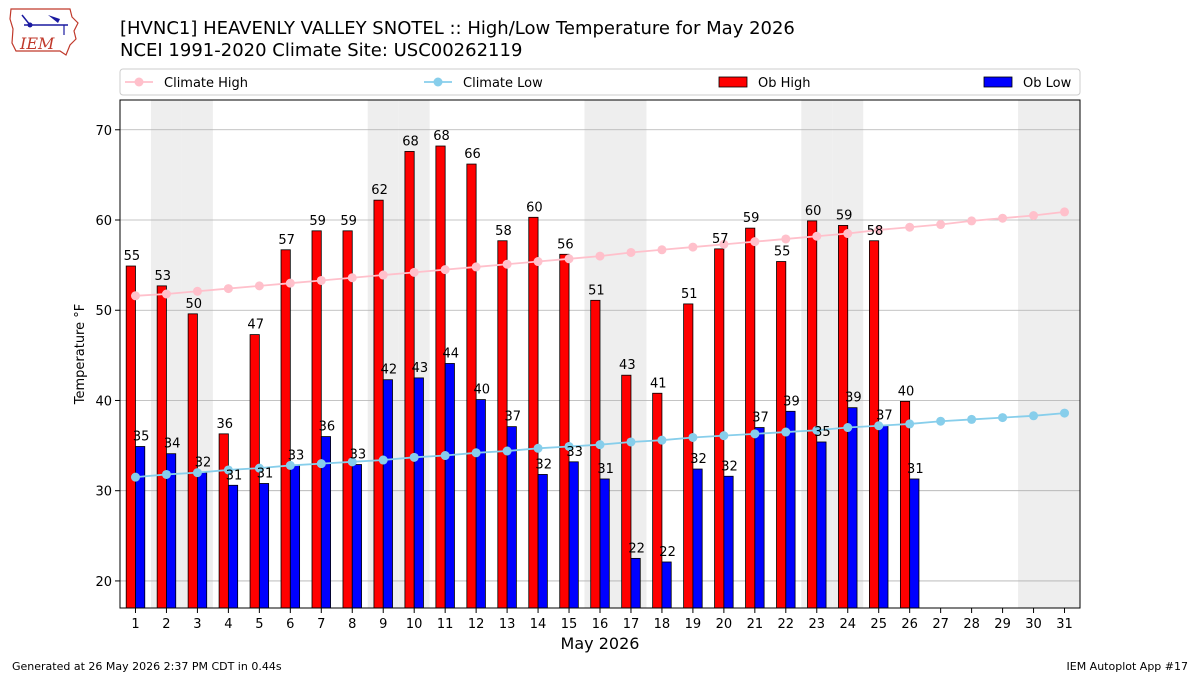 The width and height of the screenshot is (1200, 675). Describe the element at coordinates (194, 304) in the screenshot. I see `ob-high-value-label: 50` at that location.